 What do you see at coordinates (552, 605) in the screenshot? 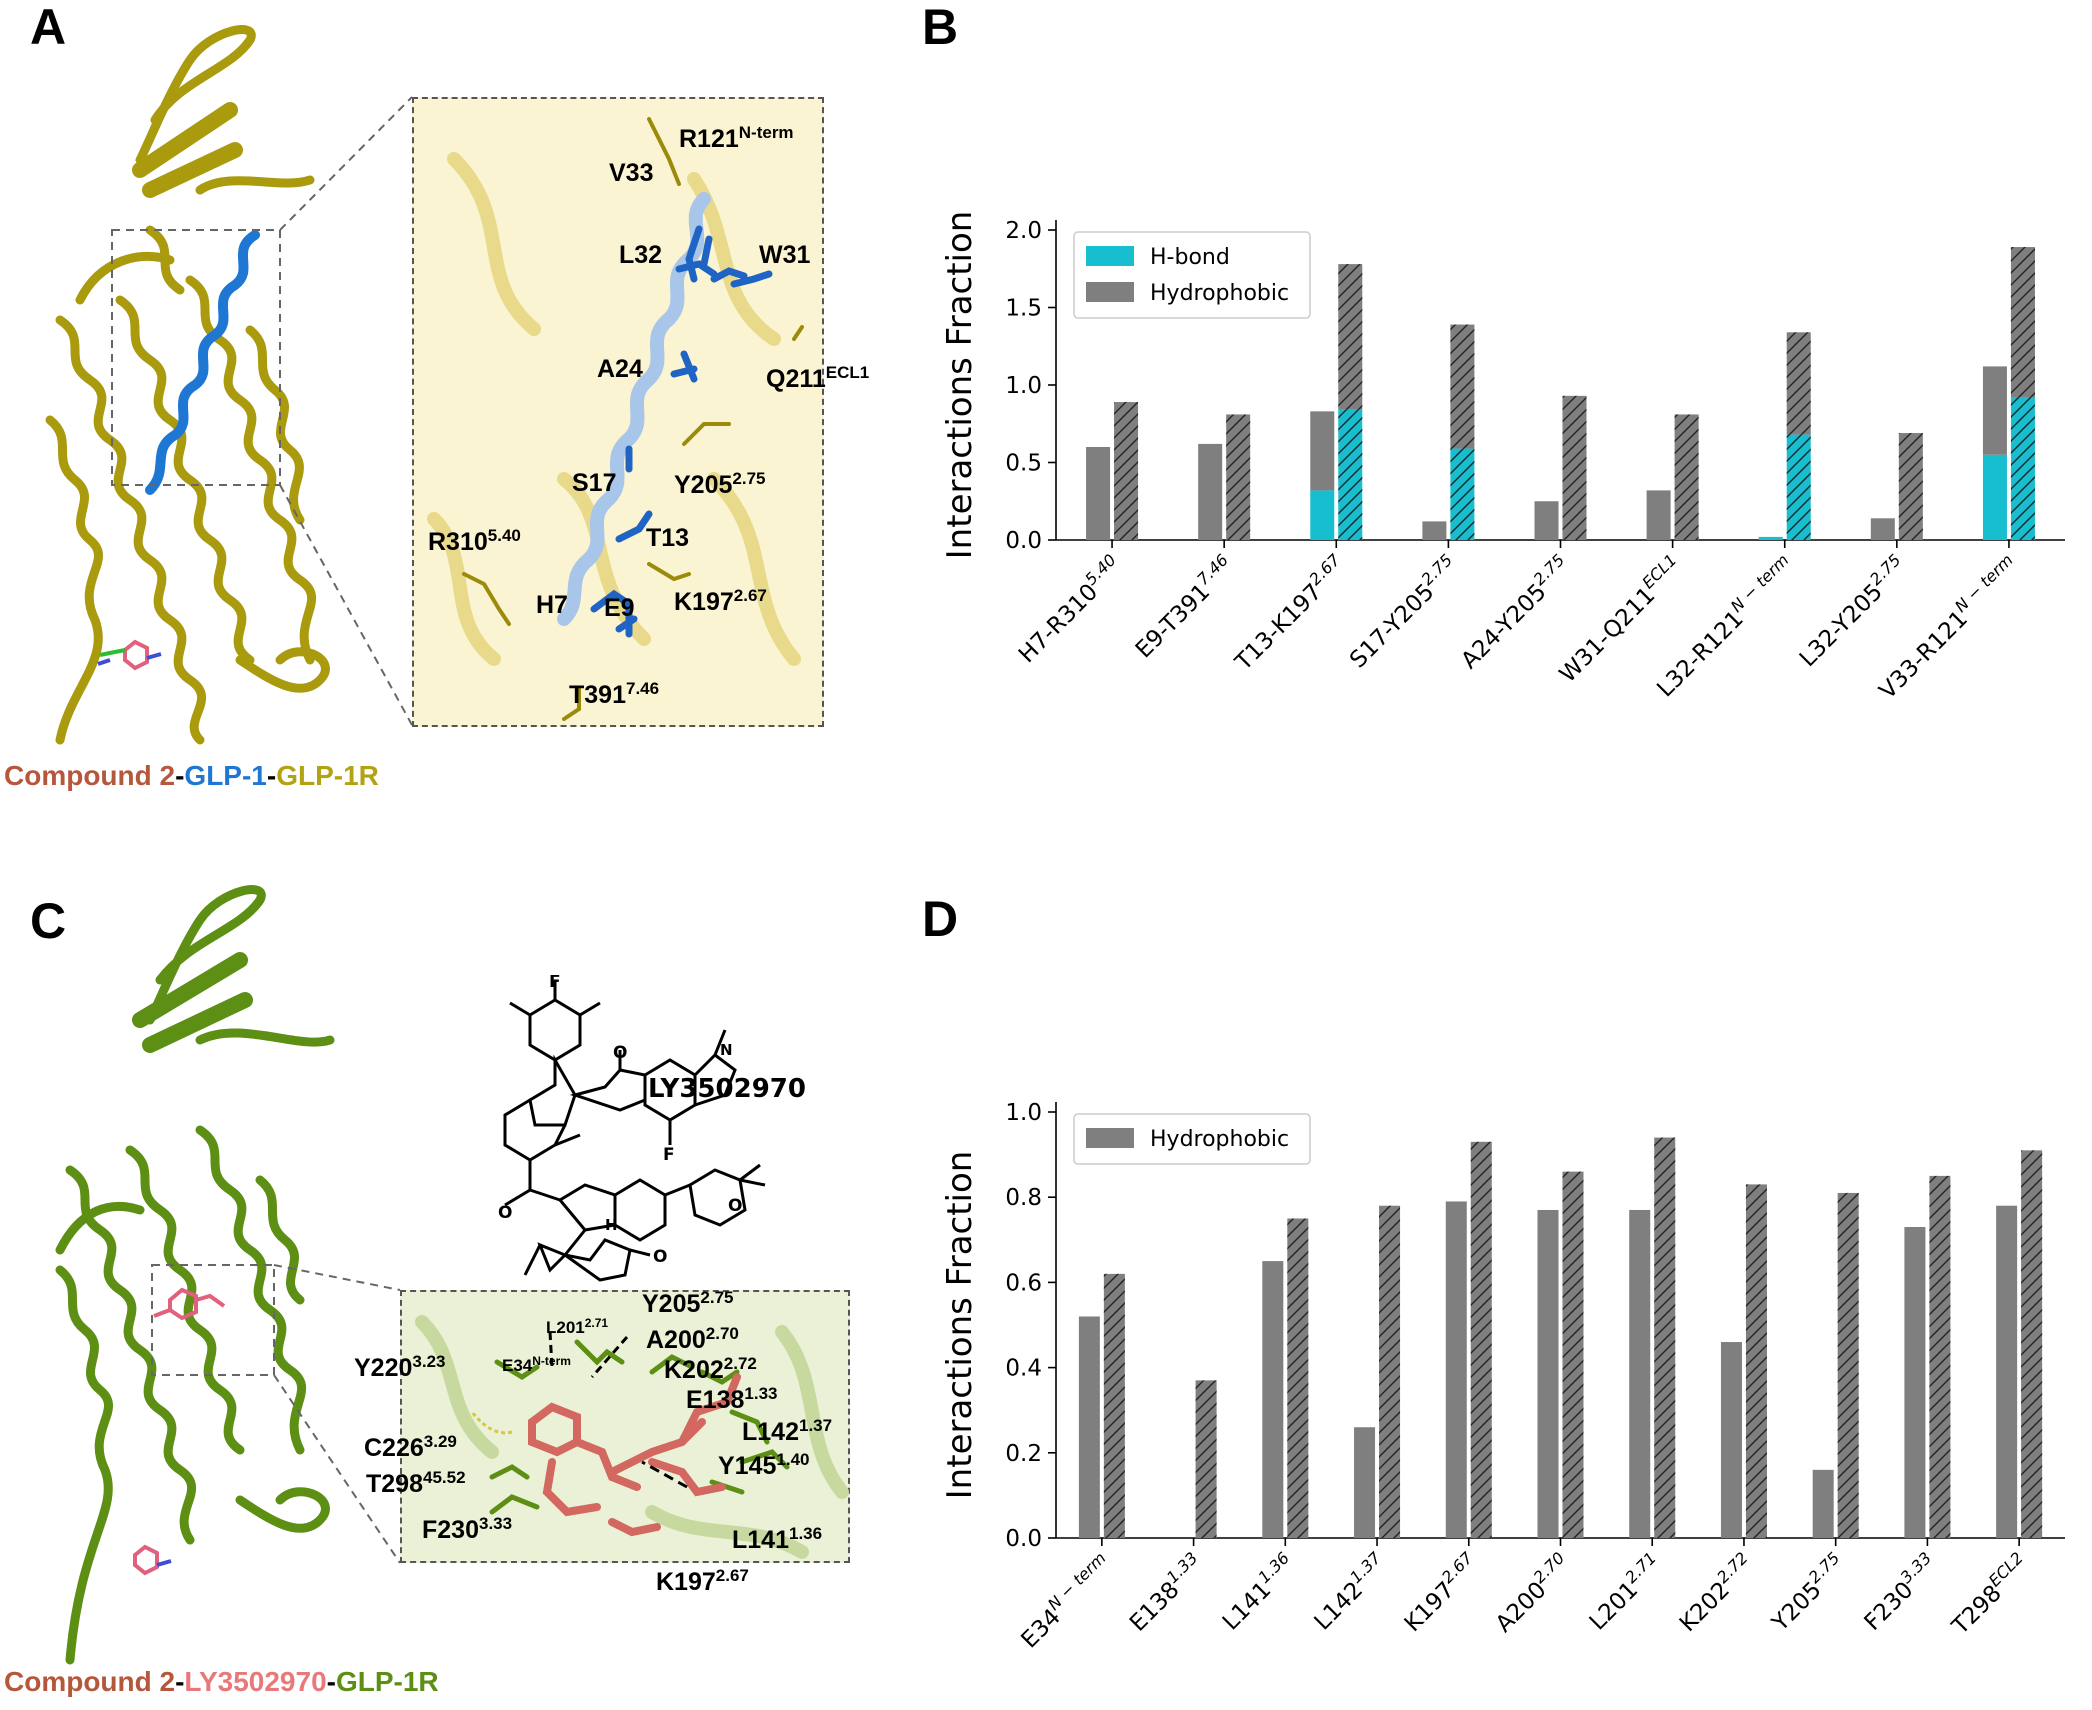
I see `label-h7: H7` at bounding box center [552, 605].